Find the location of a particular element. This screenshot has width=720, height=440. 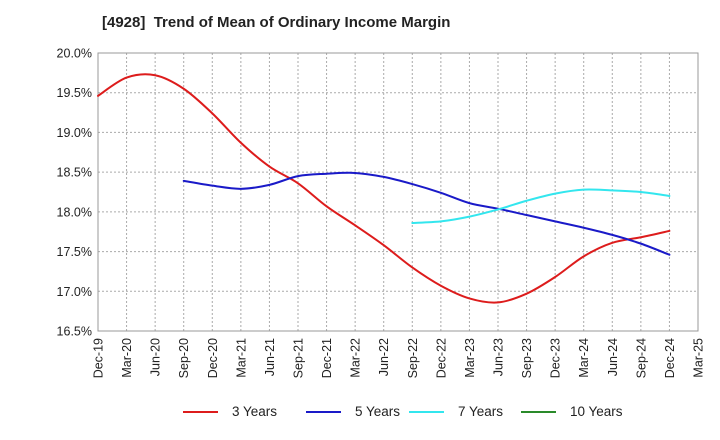

y-tick-label: 17.0% is located at coordinates (74, 292).